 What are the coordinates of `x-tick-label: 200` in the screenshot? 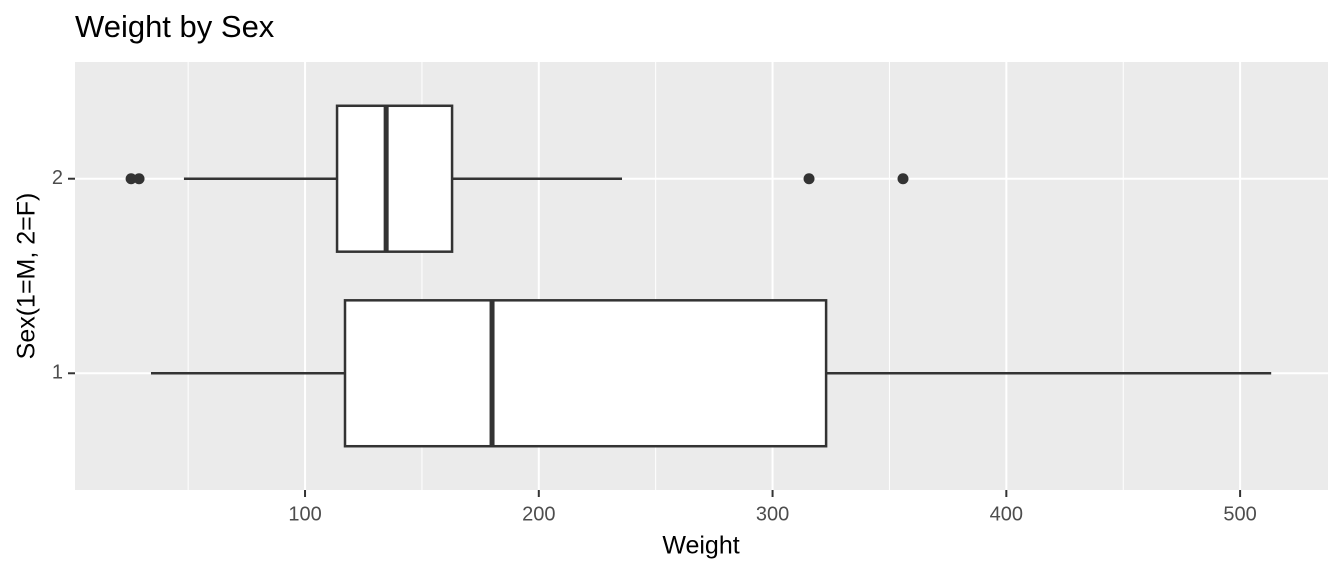 It's located at (538, 514).